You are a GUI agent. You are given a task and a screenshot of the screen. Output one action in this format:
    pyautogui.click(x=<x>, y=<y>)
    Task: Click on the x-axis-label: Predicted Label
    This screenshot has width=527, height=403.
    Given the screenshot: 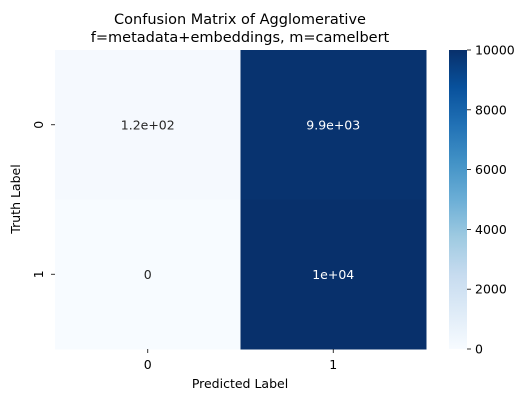 What is the action you would take?
    pyautogui.click(x=240, y=383)
    